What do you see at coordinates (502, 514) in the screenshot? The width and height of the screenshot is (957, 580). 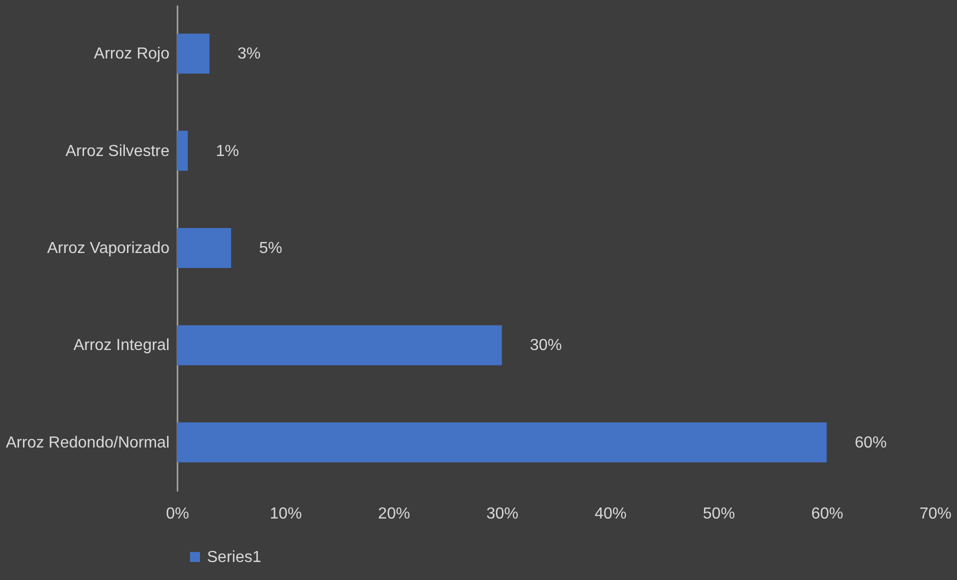 I see `x-tick-label: 30%` at bounding box center [502, 514].